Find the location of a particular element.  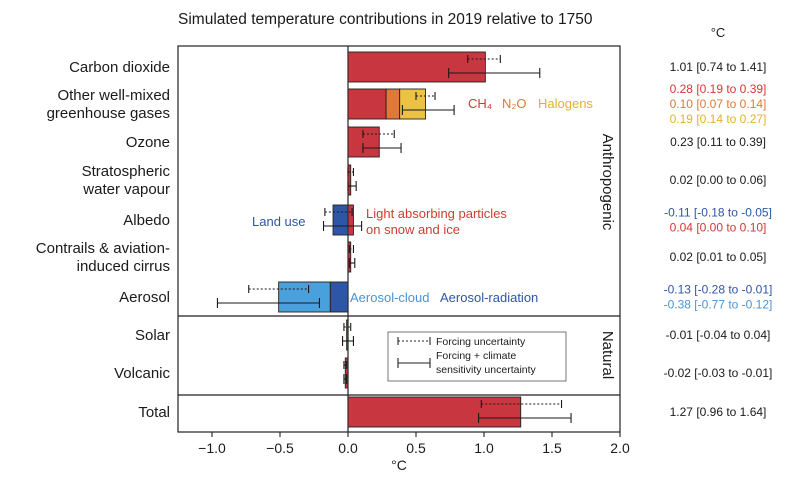

legend-total-label-2: sensitivity uncertainty is located at coordinates (486, 370).